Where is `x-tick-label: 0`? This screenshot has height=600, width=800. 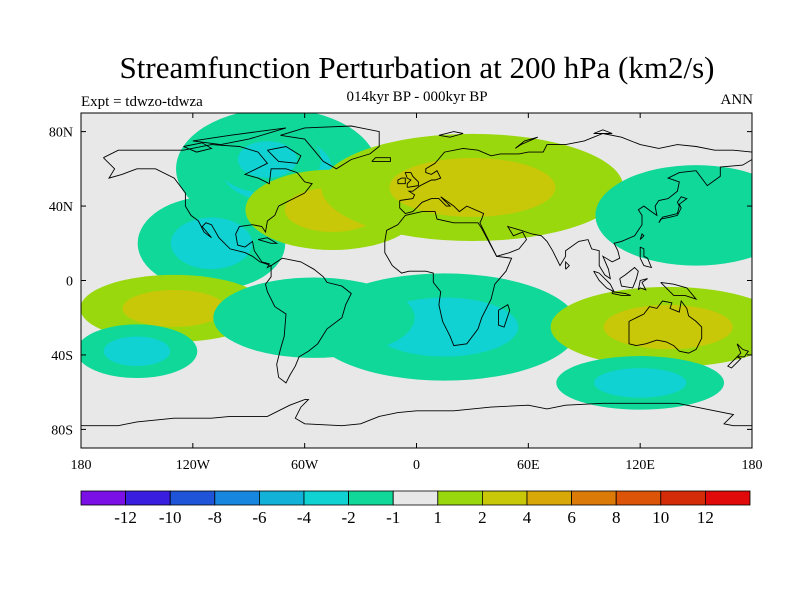 x-tick-label: 0 is located at coordinates (416, 465).